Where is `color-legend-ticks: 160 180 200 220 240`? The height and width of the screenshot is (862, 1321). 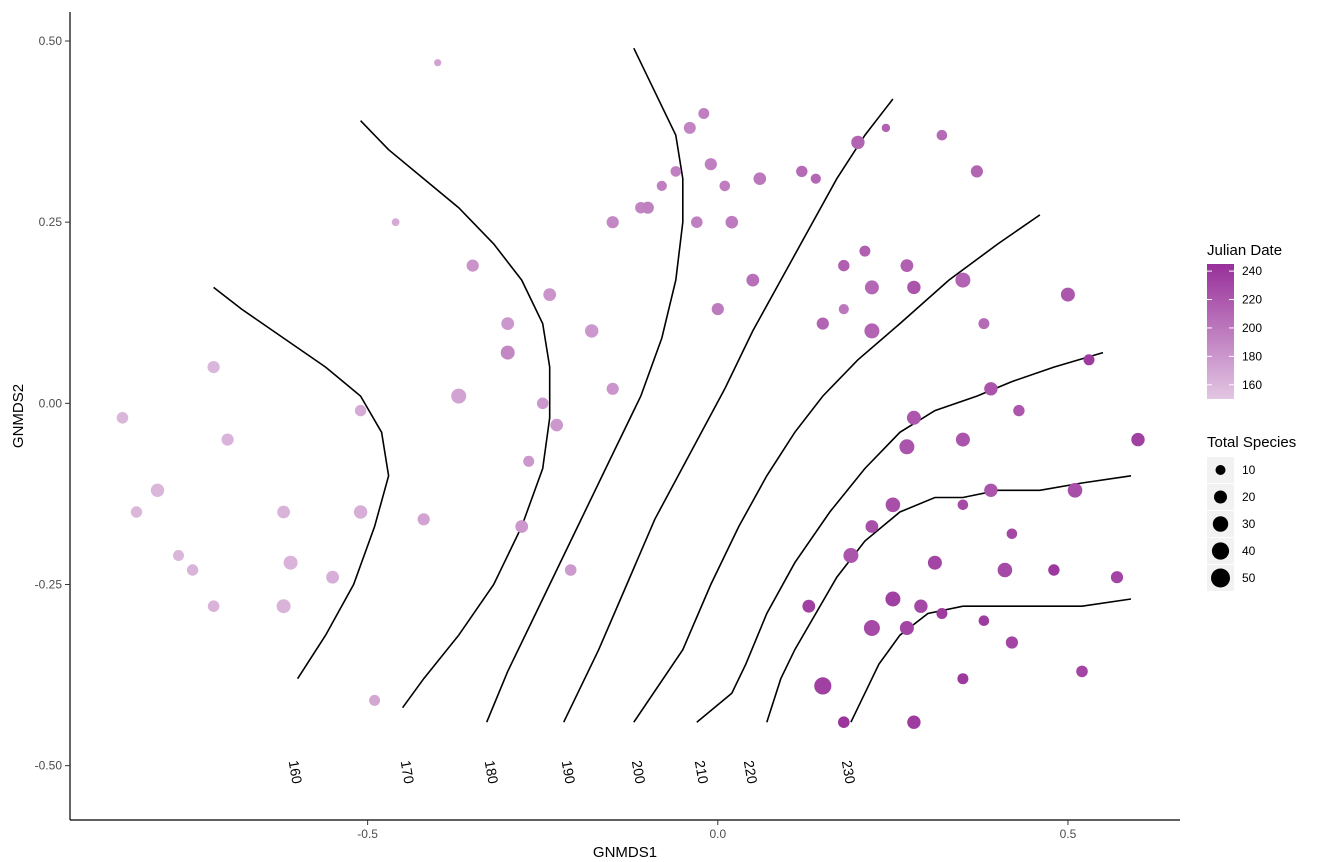
color-legend-ticks: 160 180 200 220 240 is located at coordinates (1234, 328).